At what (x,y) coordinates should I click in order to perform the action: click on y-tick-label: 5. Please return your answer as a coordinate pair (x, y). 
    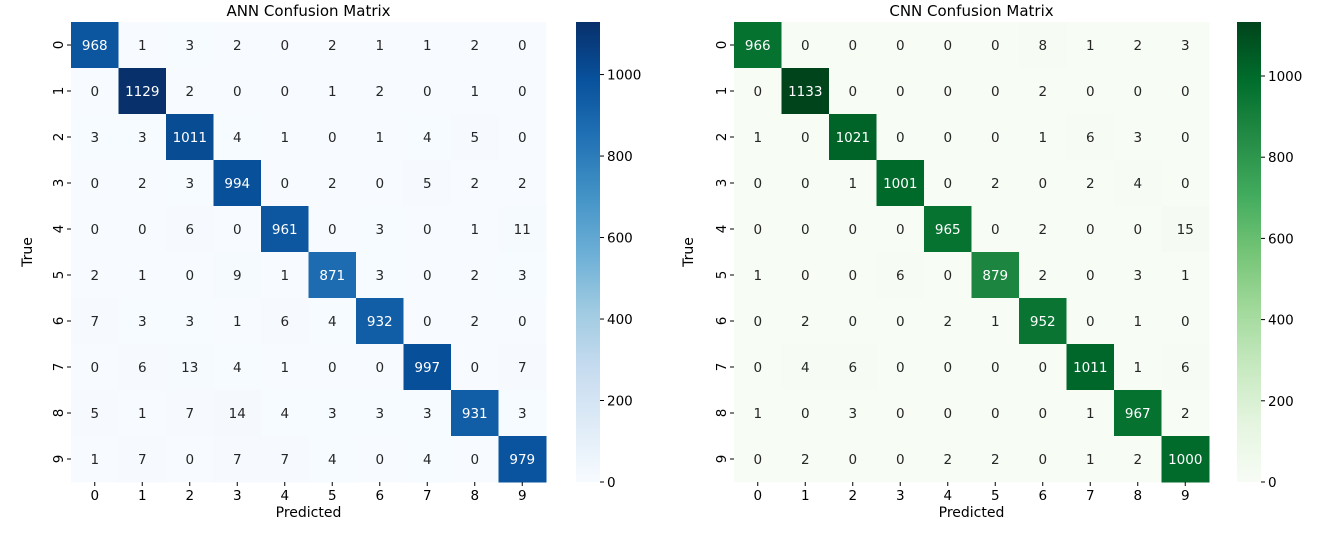
    Looking at the image, I should click on (722, 275).